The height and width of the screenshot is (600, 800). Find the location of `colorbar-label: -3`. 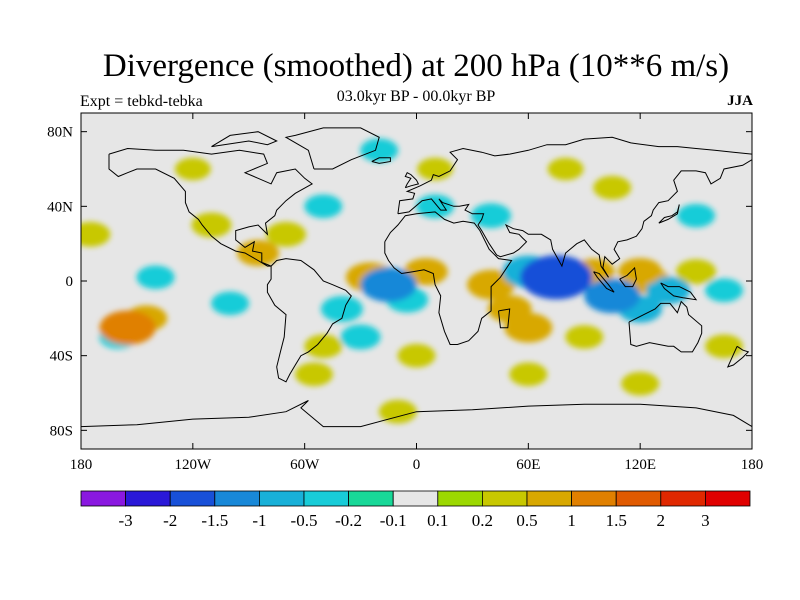

colorbar-label: -3 is located at coordinates (126, 520).